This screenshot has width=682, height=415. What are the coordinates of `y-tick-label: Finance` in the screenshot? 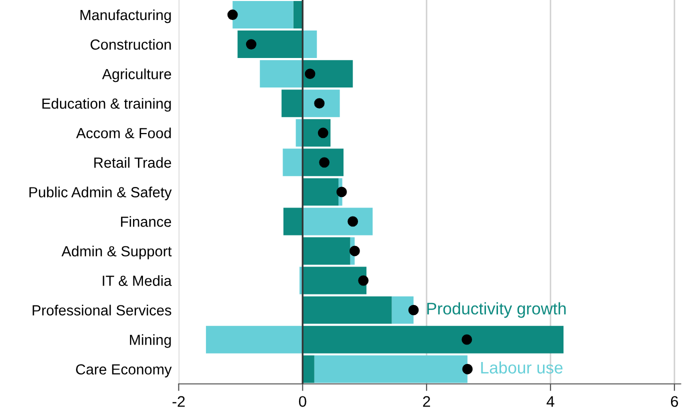 It's located at (146, 221).